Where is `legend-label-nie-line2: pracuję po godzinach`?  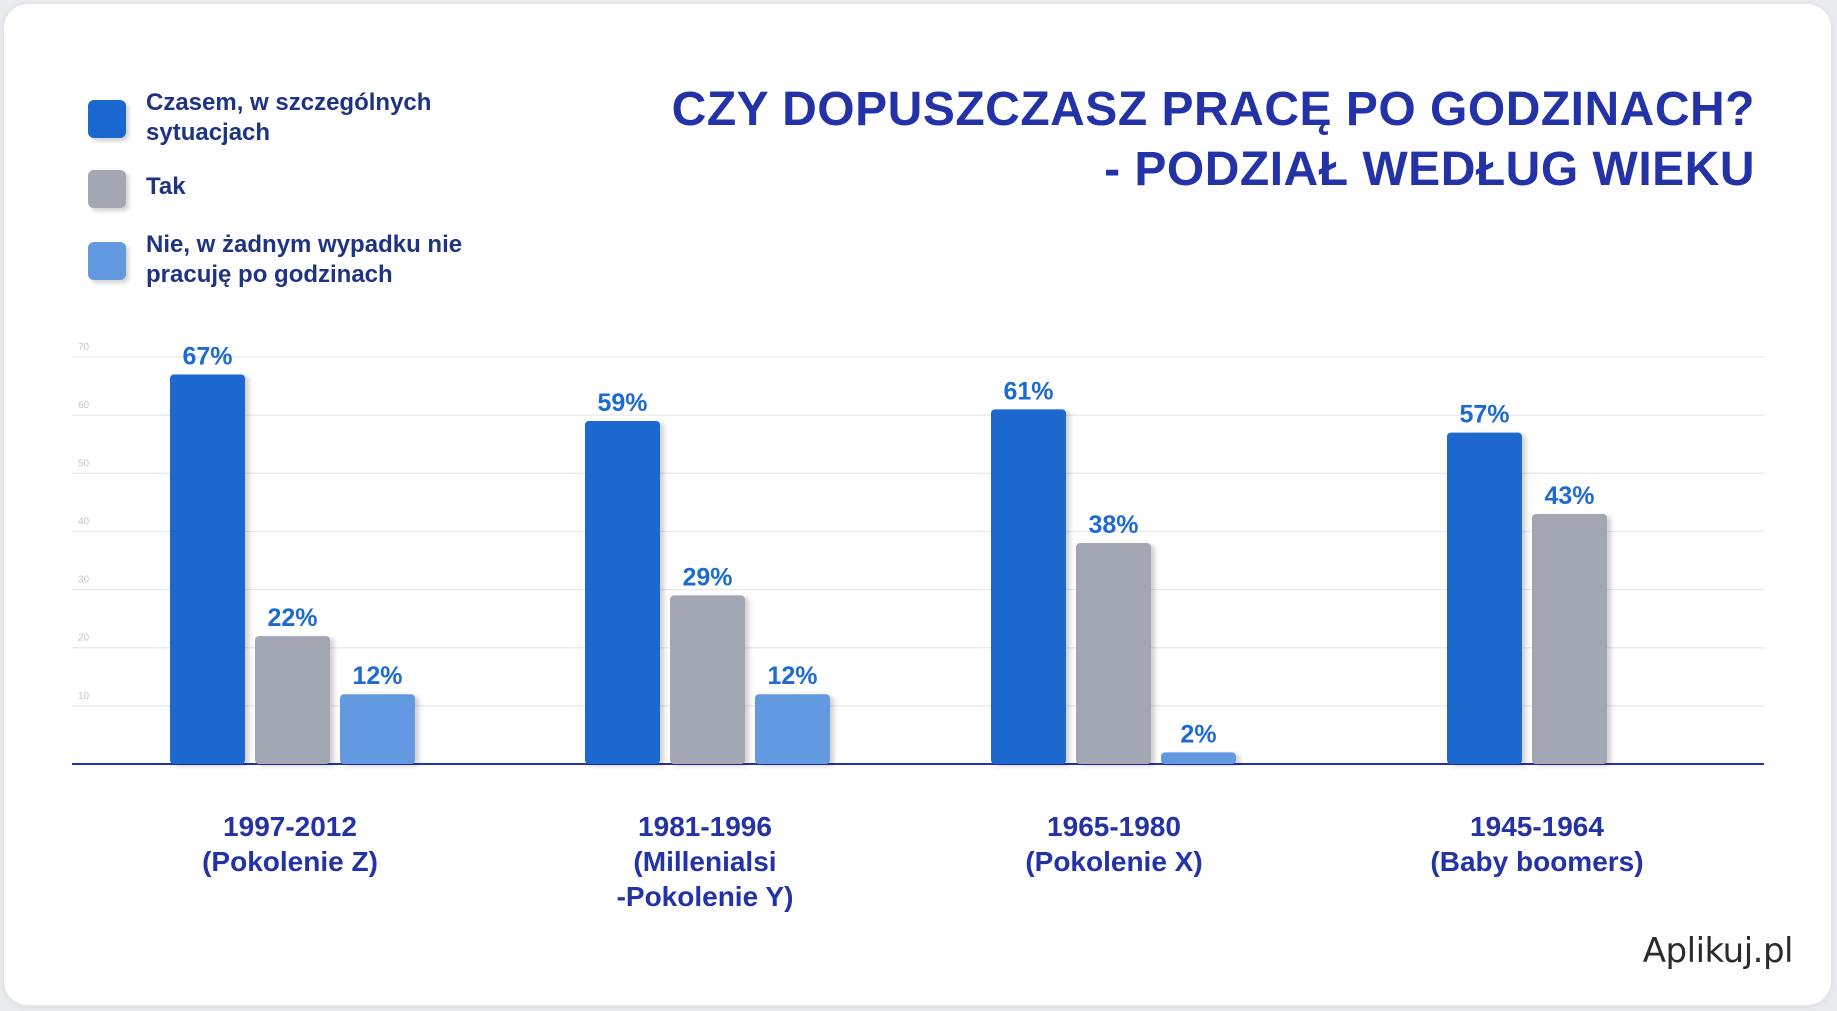
legend-label-nie-line2: pracuję po godzinach is located at coordinates (269, 274).